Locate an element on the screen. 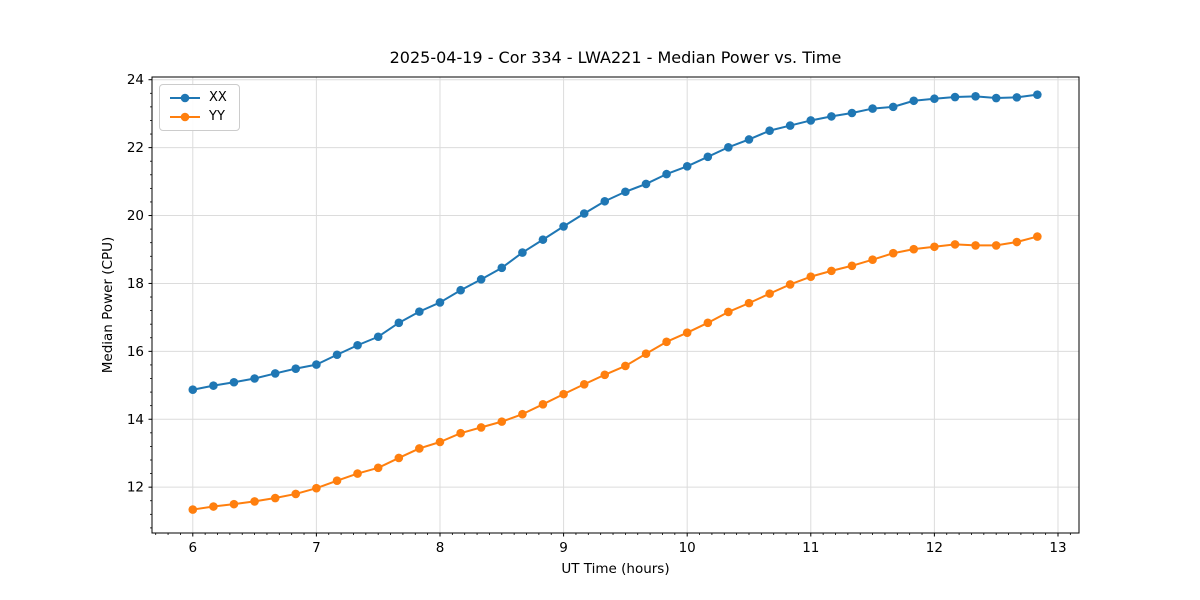 The image size is (1200, 600). x-tick-label: 6 is located at coordinates (192, 548).